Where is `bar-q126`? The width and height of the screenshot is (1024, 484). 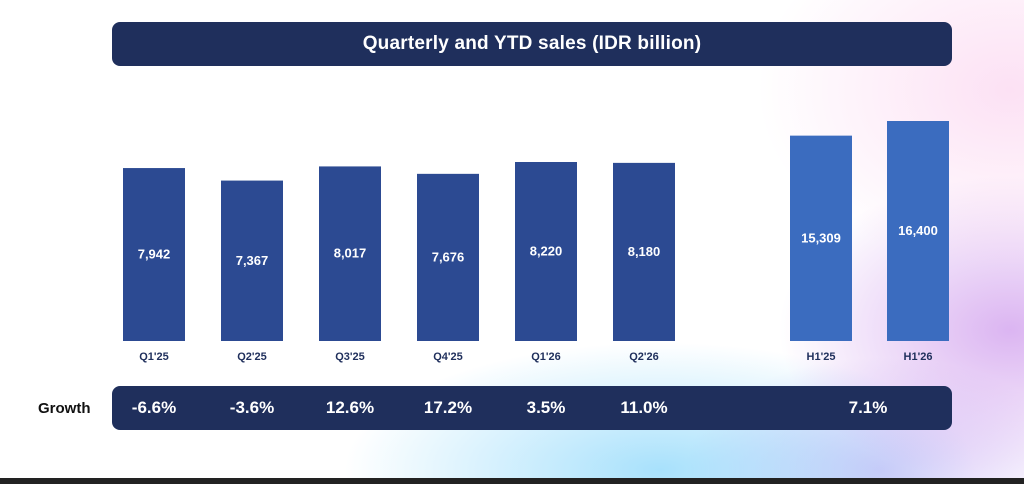
bar-q126 is located at coordinates (546, 251).